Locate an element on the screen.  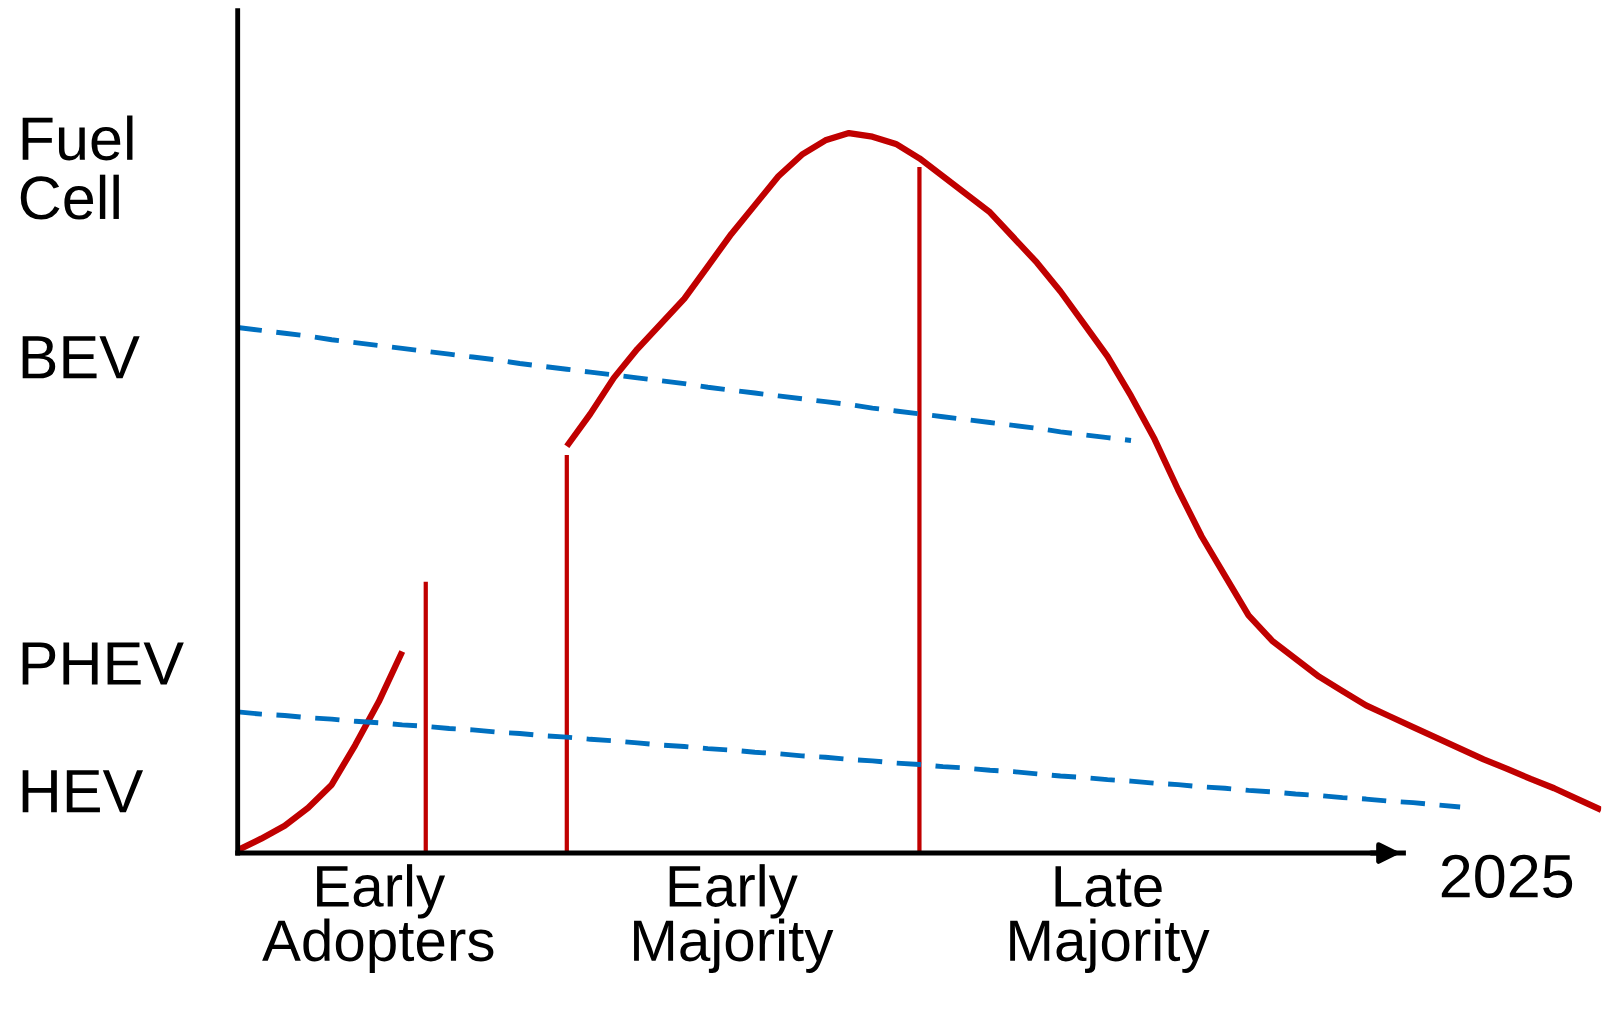
x-tick-label: Late Majority is located at coordinates (1110, 919).